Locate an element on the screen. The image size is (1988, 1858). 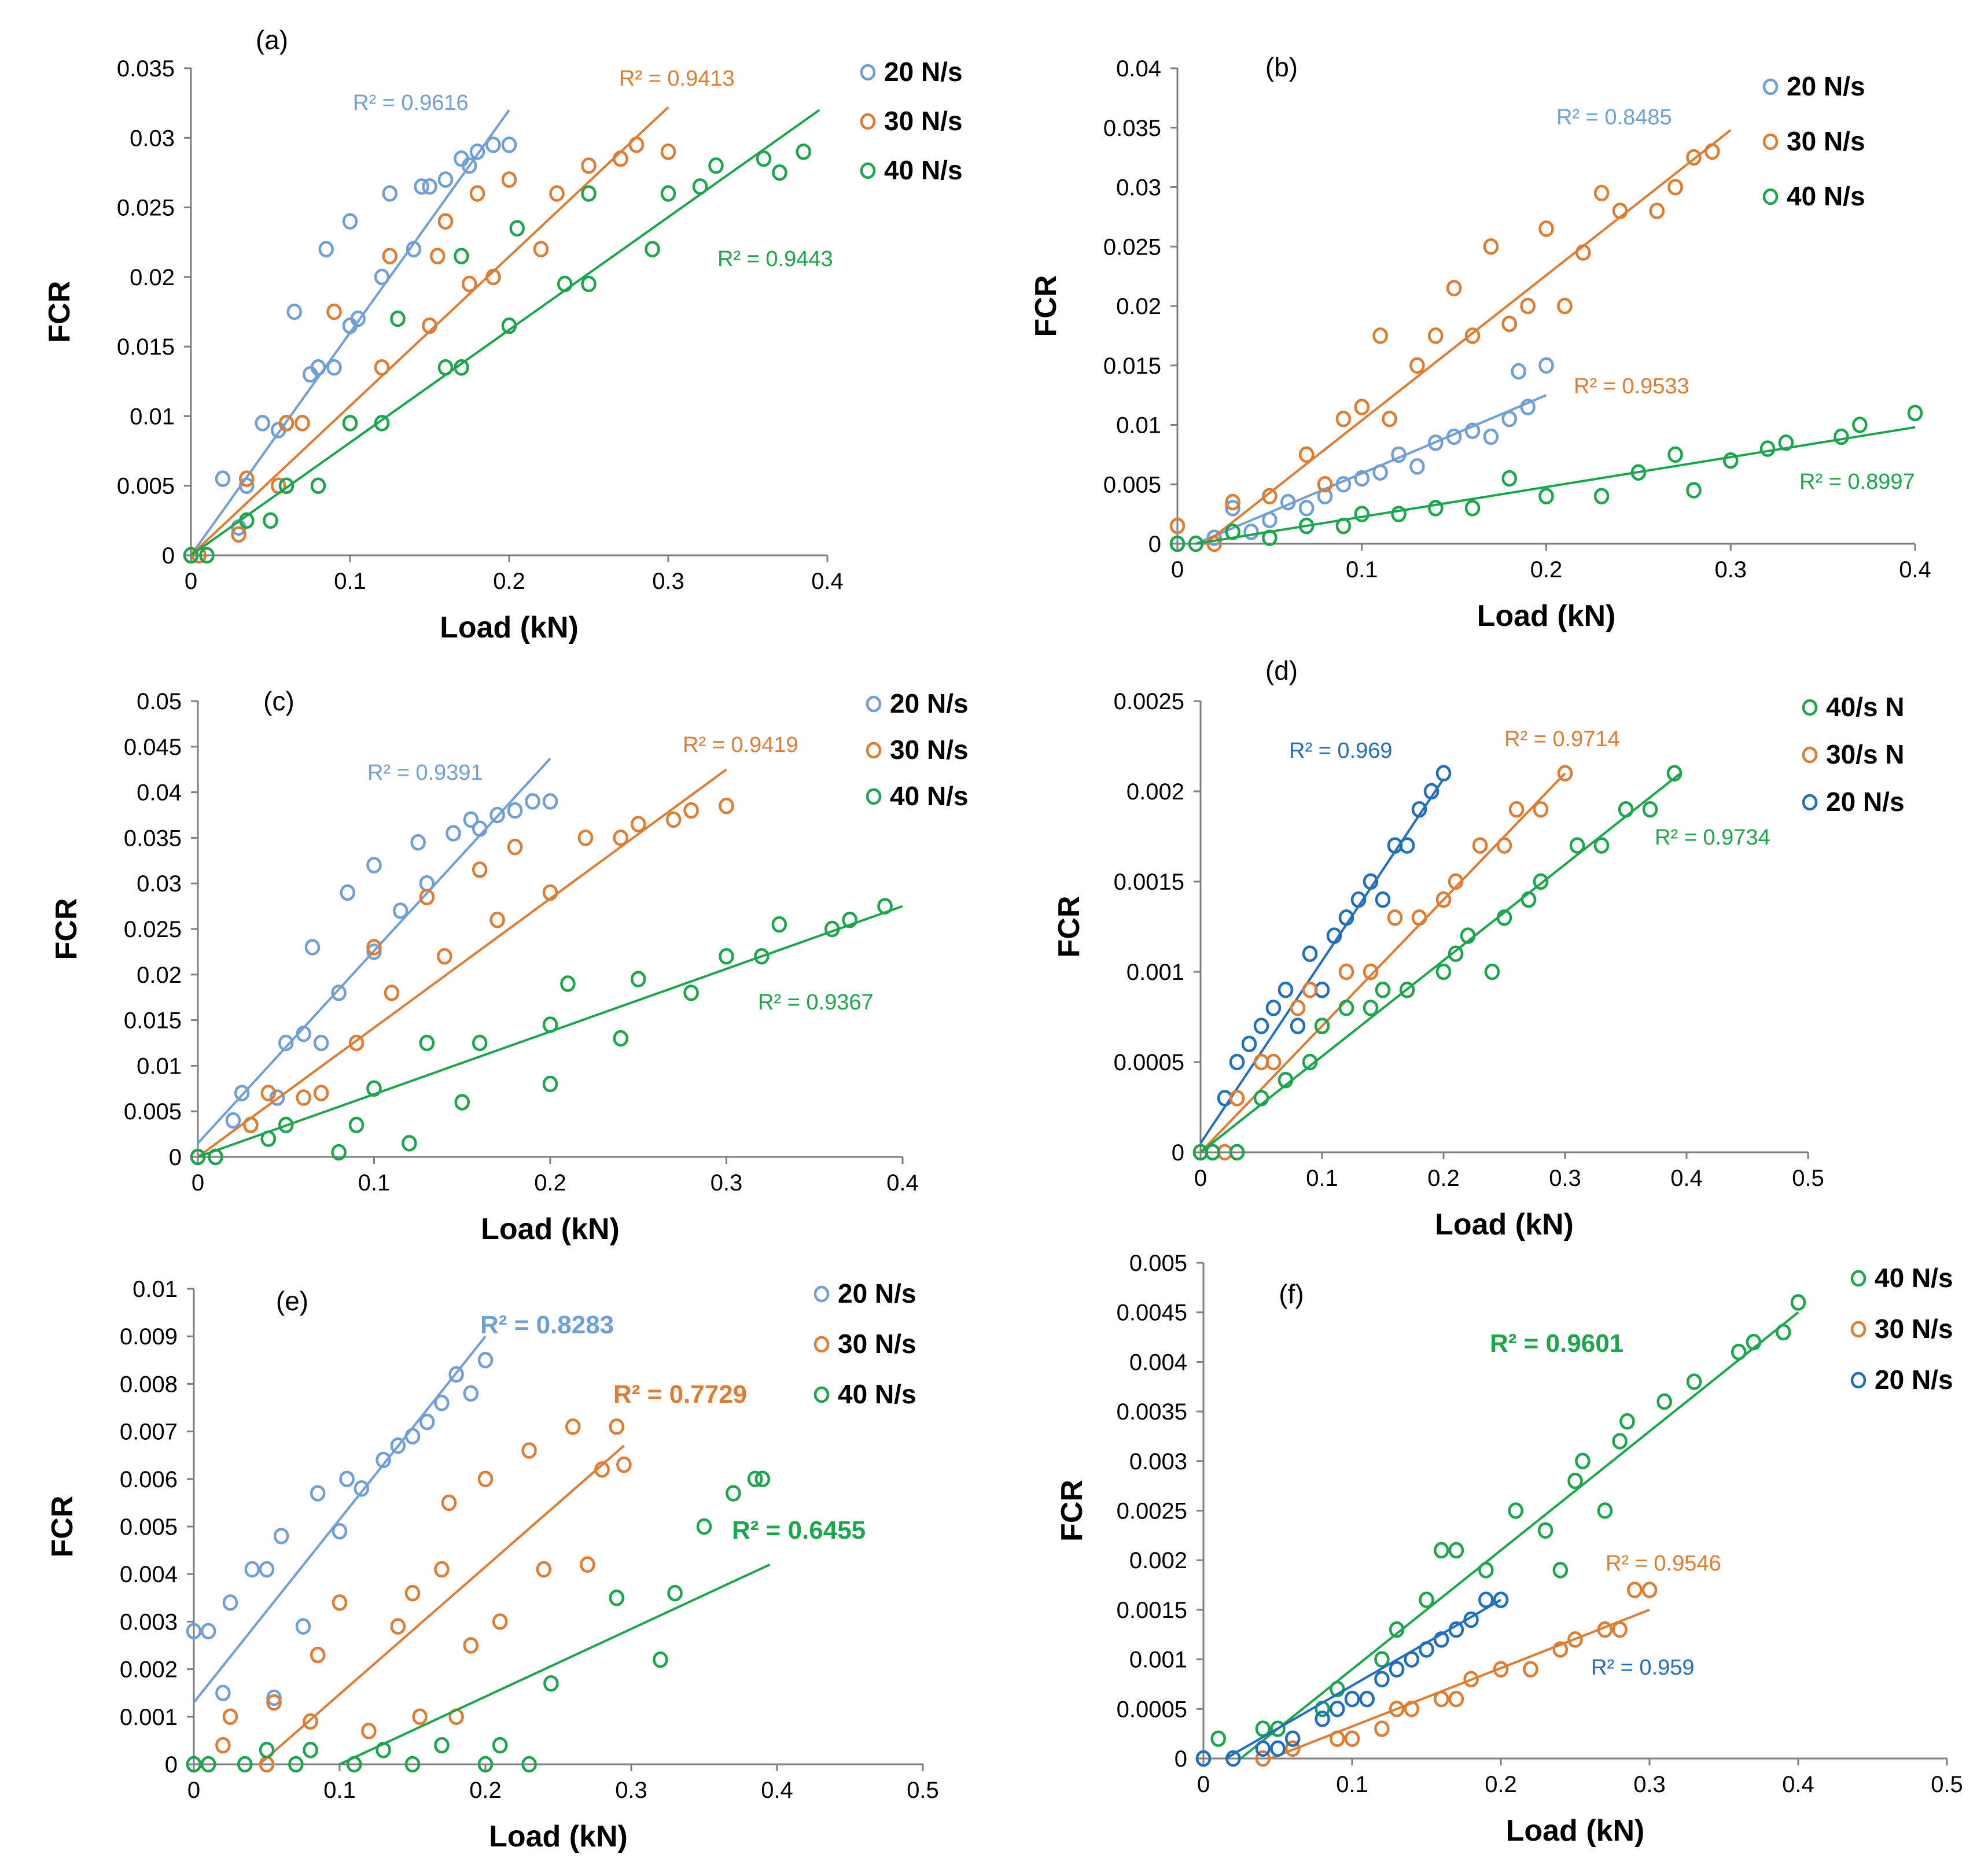
r-squared-label: R² = 0.9714 is located at coordinates (1562, 739).